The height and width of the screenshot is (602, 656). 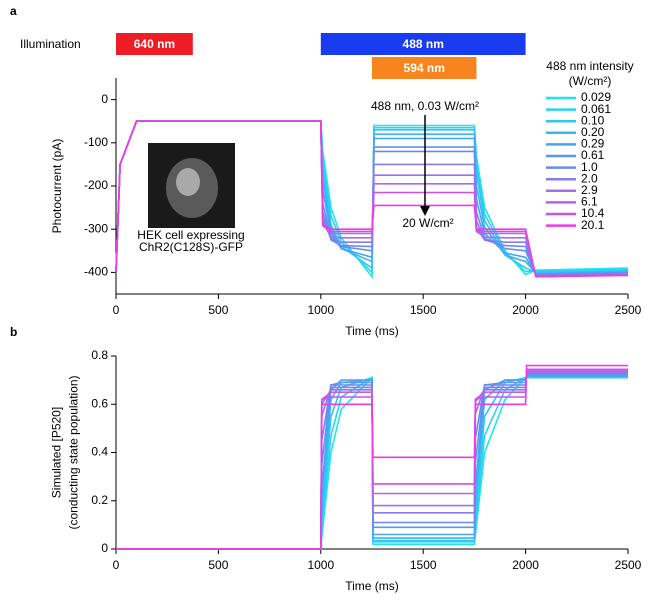 I want to click on y-tick-label: -200, so click(x=96, y=185).